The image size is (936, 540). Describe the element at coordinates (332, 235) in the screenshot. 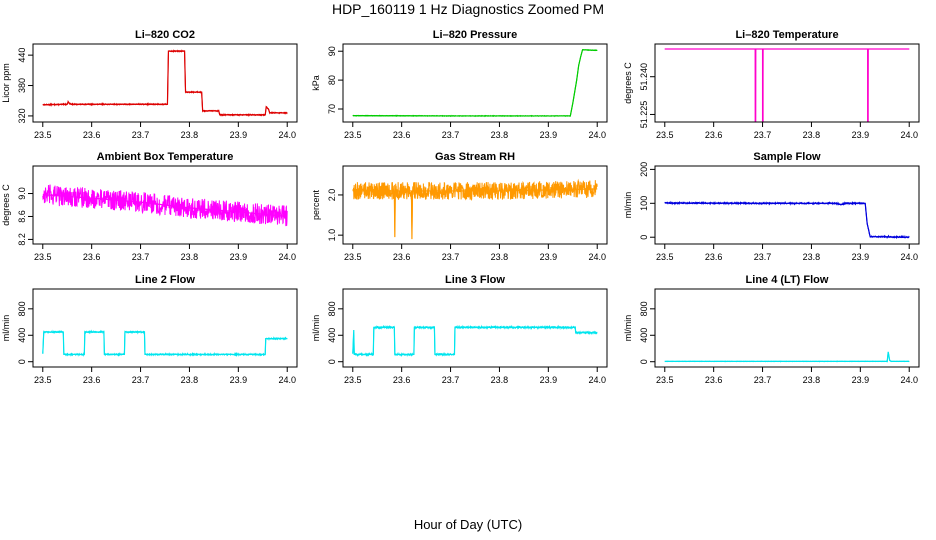

I see `y-tick-label: 1.0` at that location.